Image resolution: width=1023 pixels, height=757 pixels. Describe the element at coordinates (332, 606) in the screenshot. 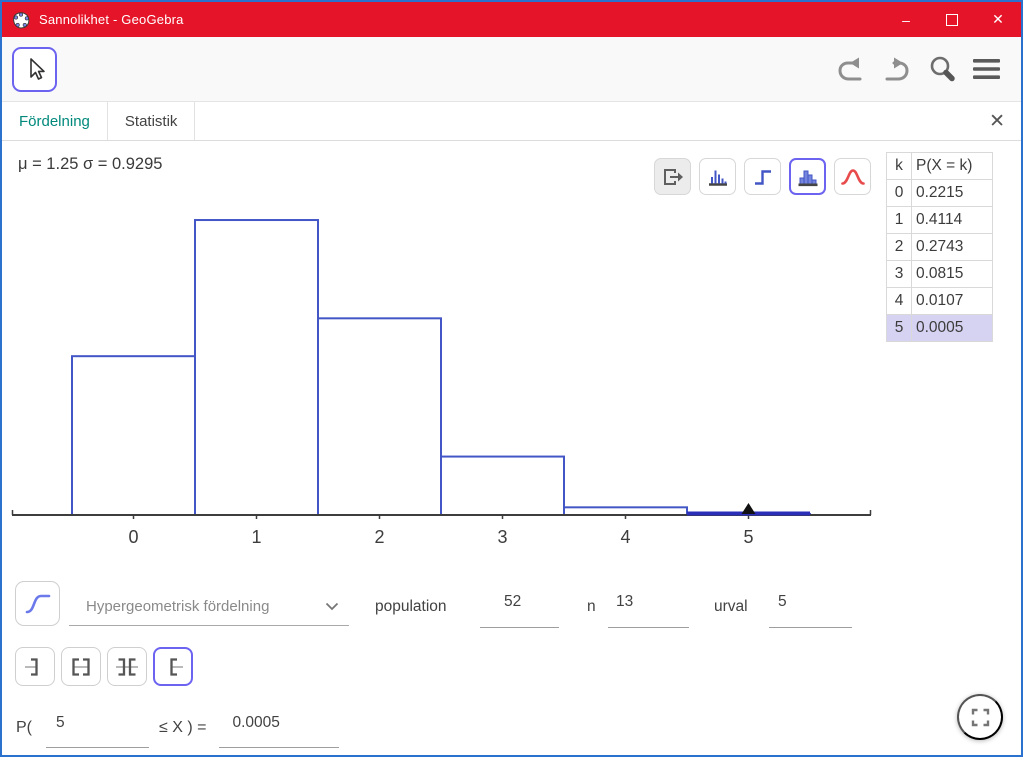

I see `chevron-down-icon` at that location.